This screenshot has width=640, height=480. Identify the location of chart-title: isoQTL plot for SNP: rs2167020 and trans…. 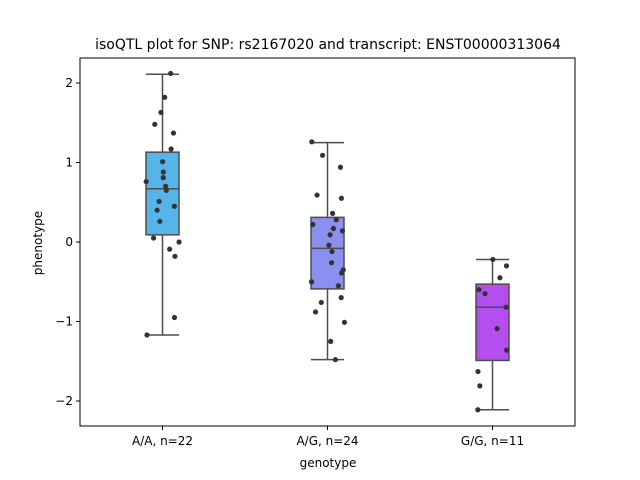
(328, 45).